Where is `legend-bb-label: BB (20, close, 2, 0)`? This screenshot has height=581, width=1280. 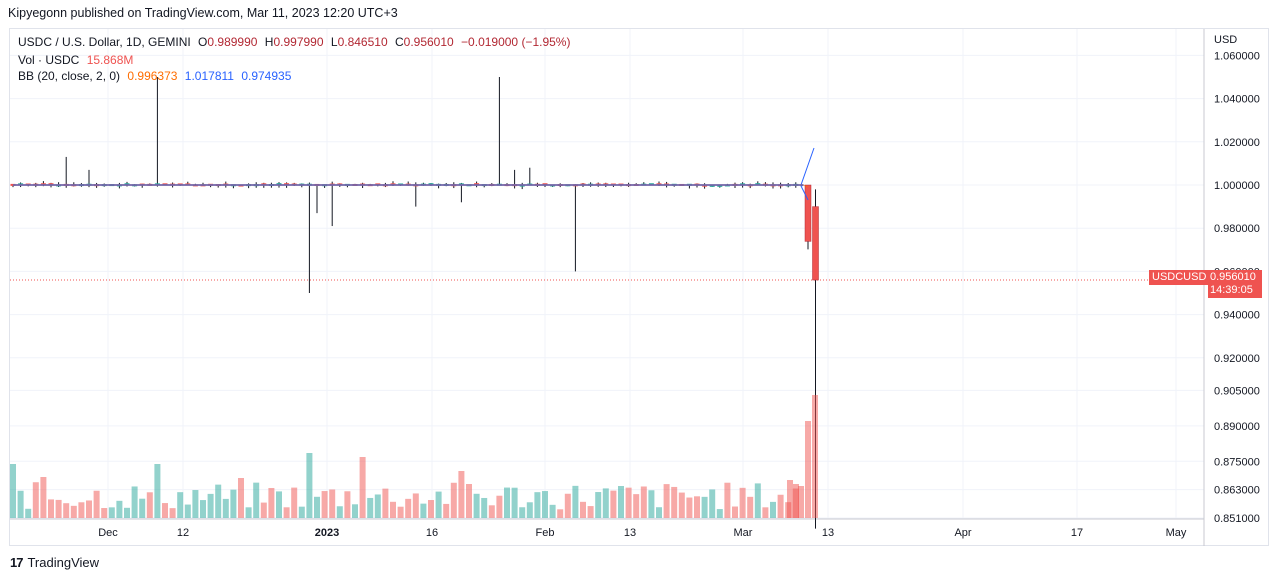 legend-bb-label: BB (20, close, 2, 0) is located at coordinates (69, 76).